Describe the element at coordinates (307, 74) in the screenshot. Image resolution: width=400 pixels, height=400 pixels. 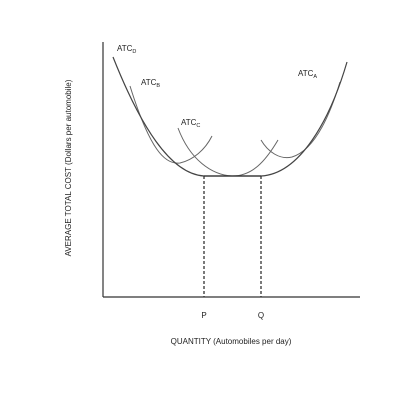
I see `label-atc-a: ATCA` at that location.